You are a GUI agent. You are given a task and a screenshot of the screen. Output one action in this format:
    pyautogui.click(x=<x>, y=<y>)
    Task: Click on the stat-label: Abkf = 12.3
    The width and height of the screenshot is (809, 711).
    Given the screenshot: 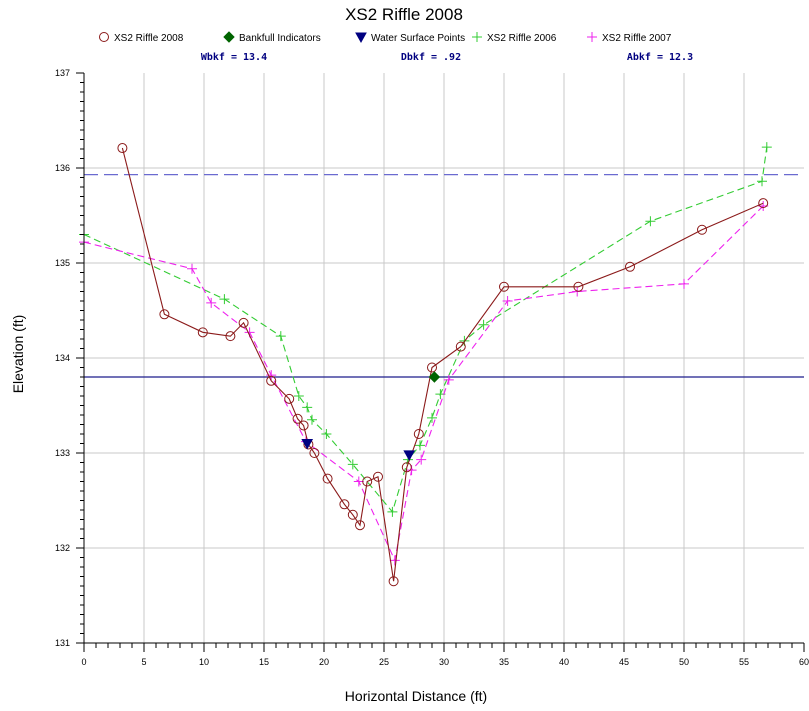 What is the action you would take?
    pyautogui.click(x=660, y=57)
    